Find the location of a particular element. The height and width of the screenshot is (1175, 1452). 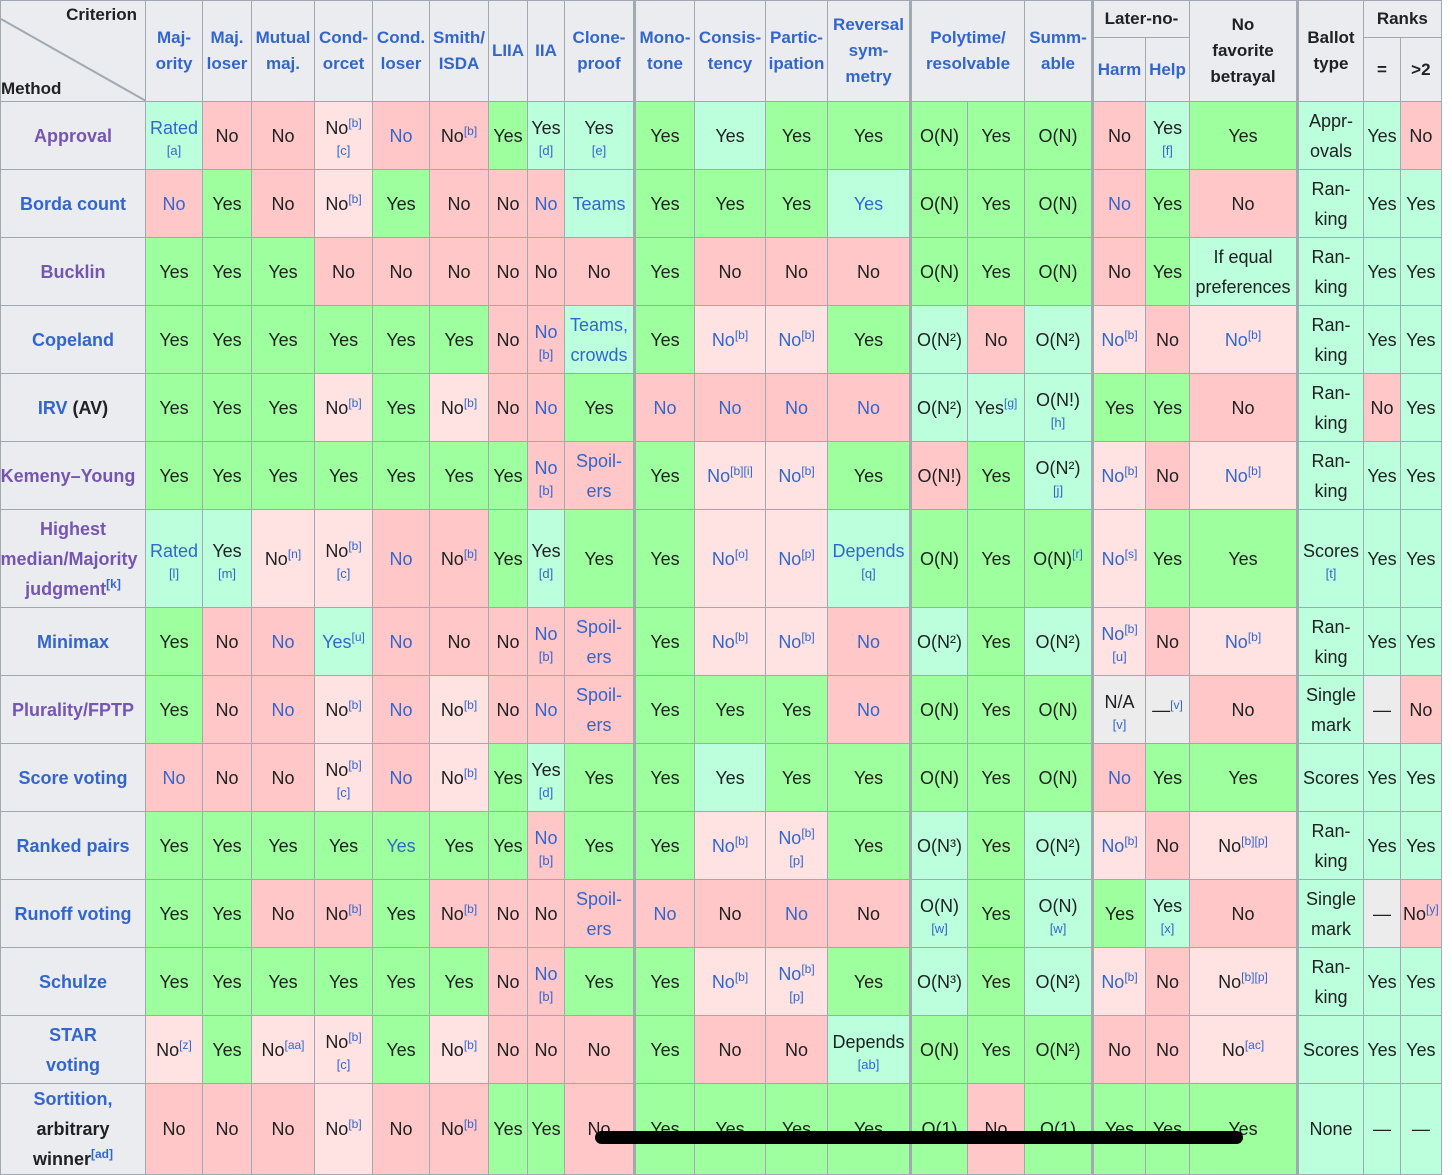

footnote-ref: [j] is located at coordinates (1058, 490).